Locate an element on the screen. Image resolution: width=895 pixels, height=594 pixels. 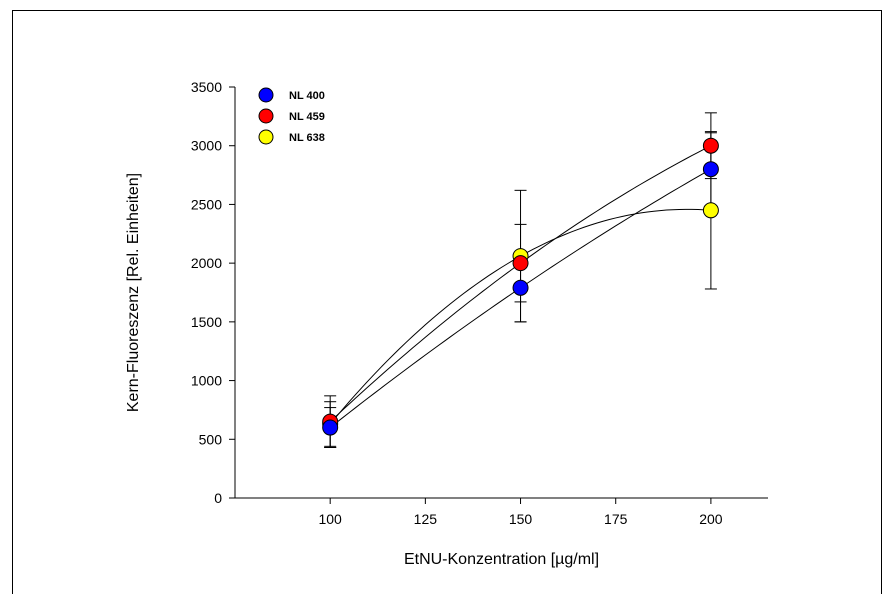
y-tick-label: 2500 is located at coordinates (206, 204).